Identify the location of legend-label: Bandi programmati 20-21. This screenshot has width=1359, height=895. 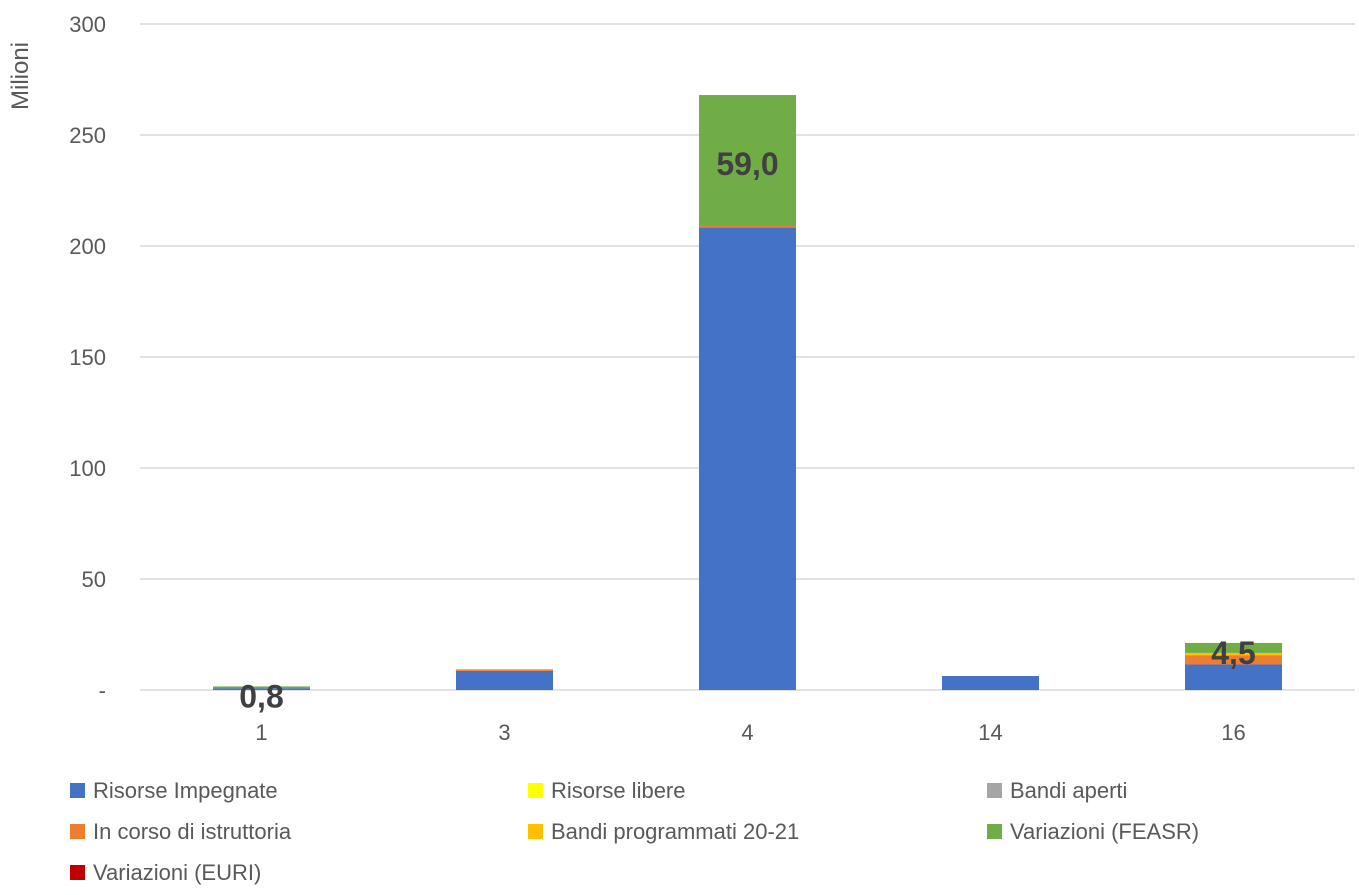
(675, 831).